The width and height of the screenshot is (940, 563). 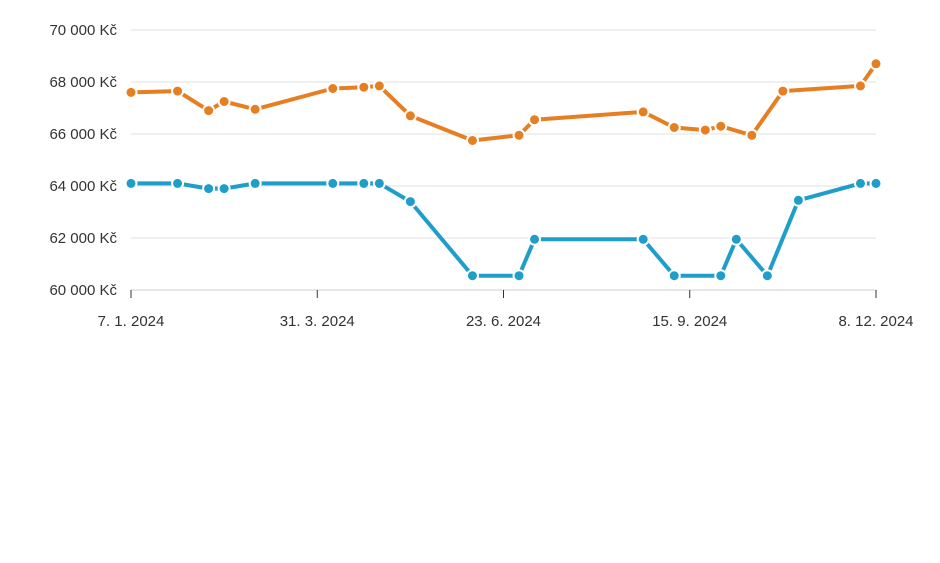 I want to click on y-tick-label: 64 000 Kč, so click(x=83, y=186).